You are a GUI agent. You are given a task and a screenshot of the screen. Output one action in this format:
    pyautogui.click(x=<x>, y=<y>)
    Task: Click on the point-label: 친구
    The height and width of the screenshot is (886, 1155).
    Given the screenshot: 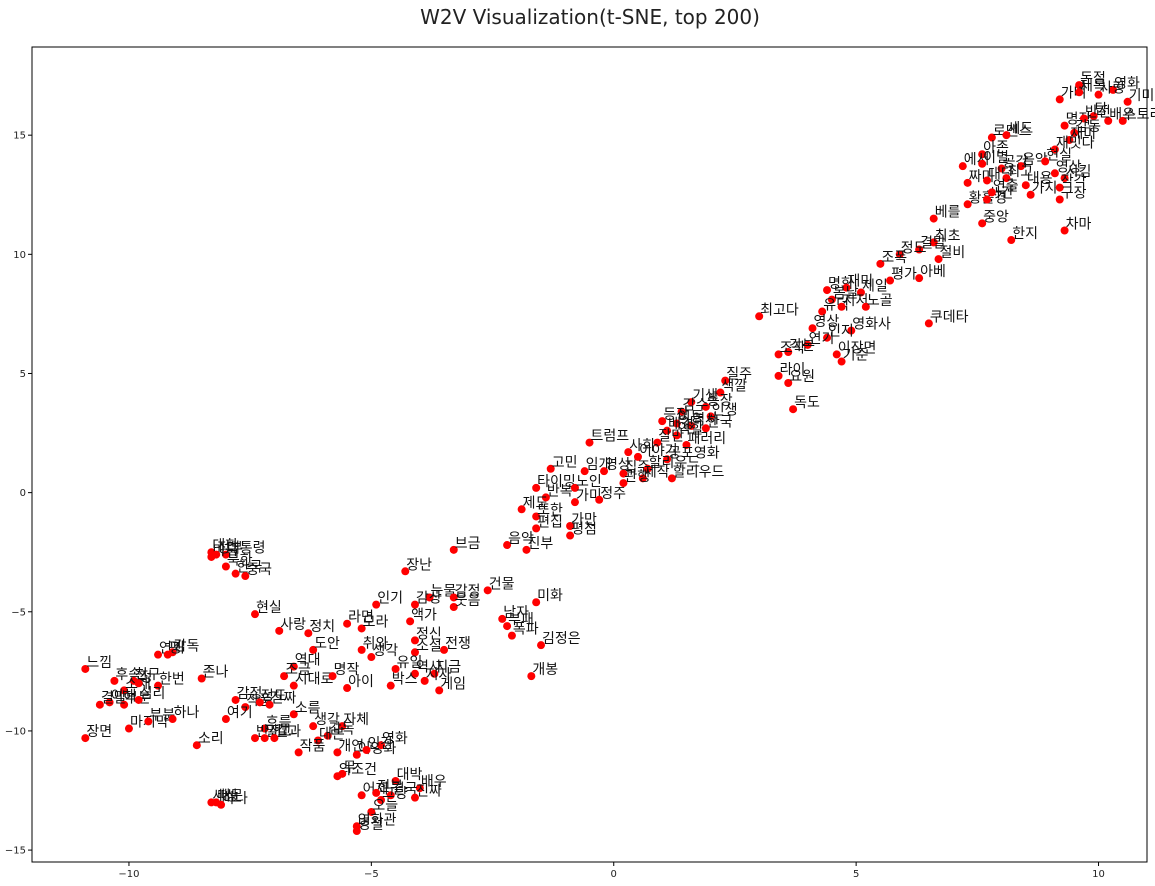 What is the action you would take?
    pyautogui.click(x=148, y=675)
    